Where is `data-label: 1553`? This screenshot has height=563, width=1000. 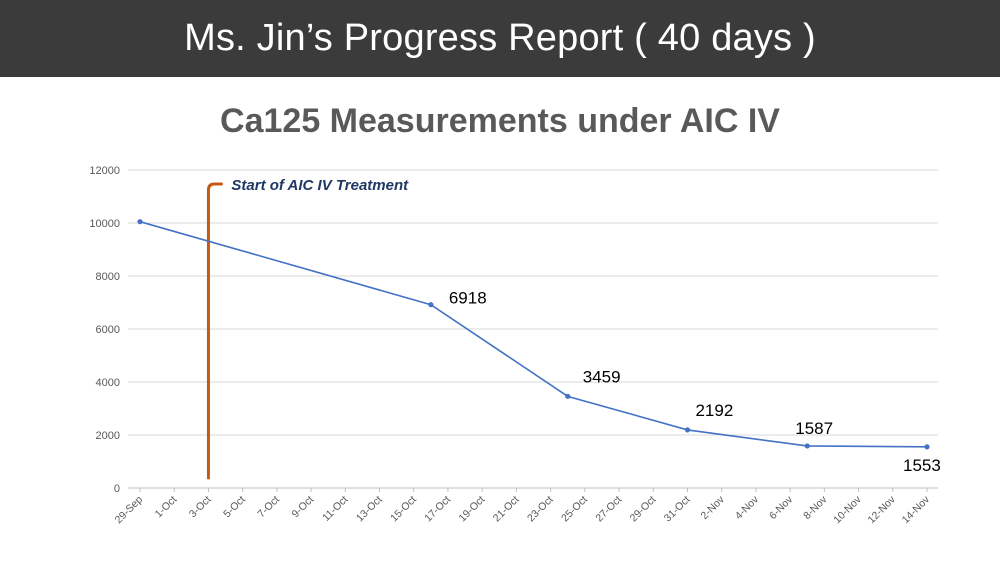
data-label: 1553 is located at coordinates (922, 465).